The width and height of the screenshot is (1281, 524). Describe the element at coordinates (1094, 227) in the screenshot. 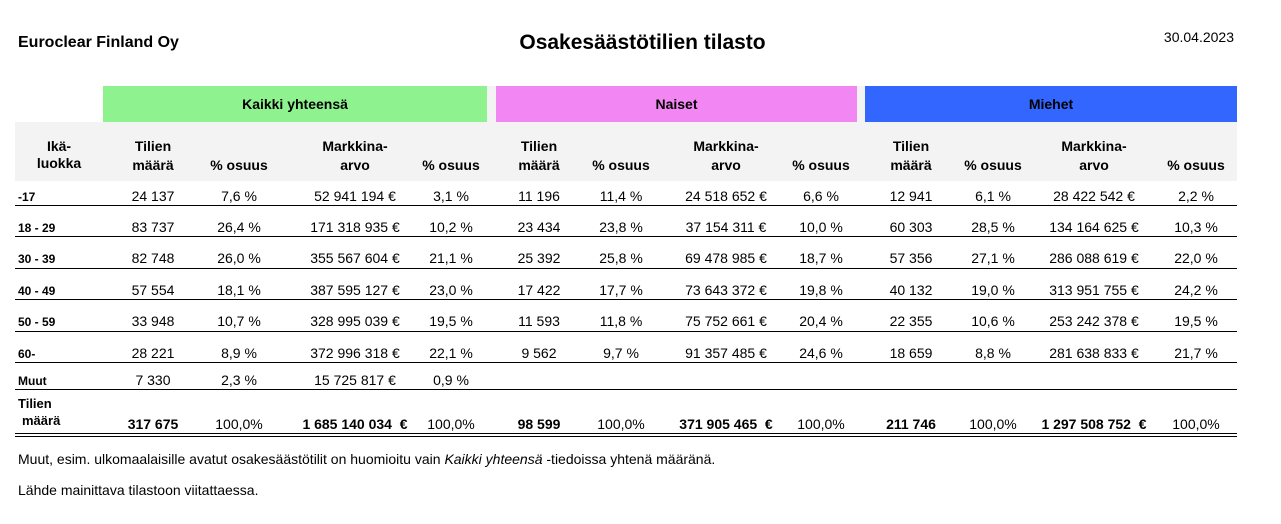

I see `table-cell: 134 164 625 €` at that location.